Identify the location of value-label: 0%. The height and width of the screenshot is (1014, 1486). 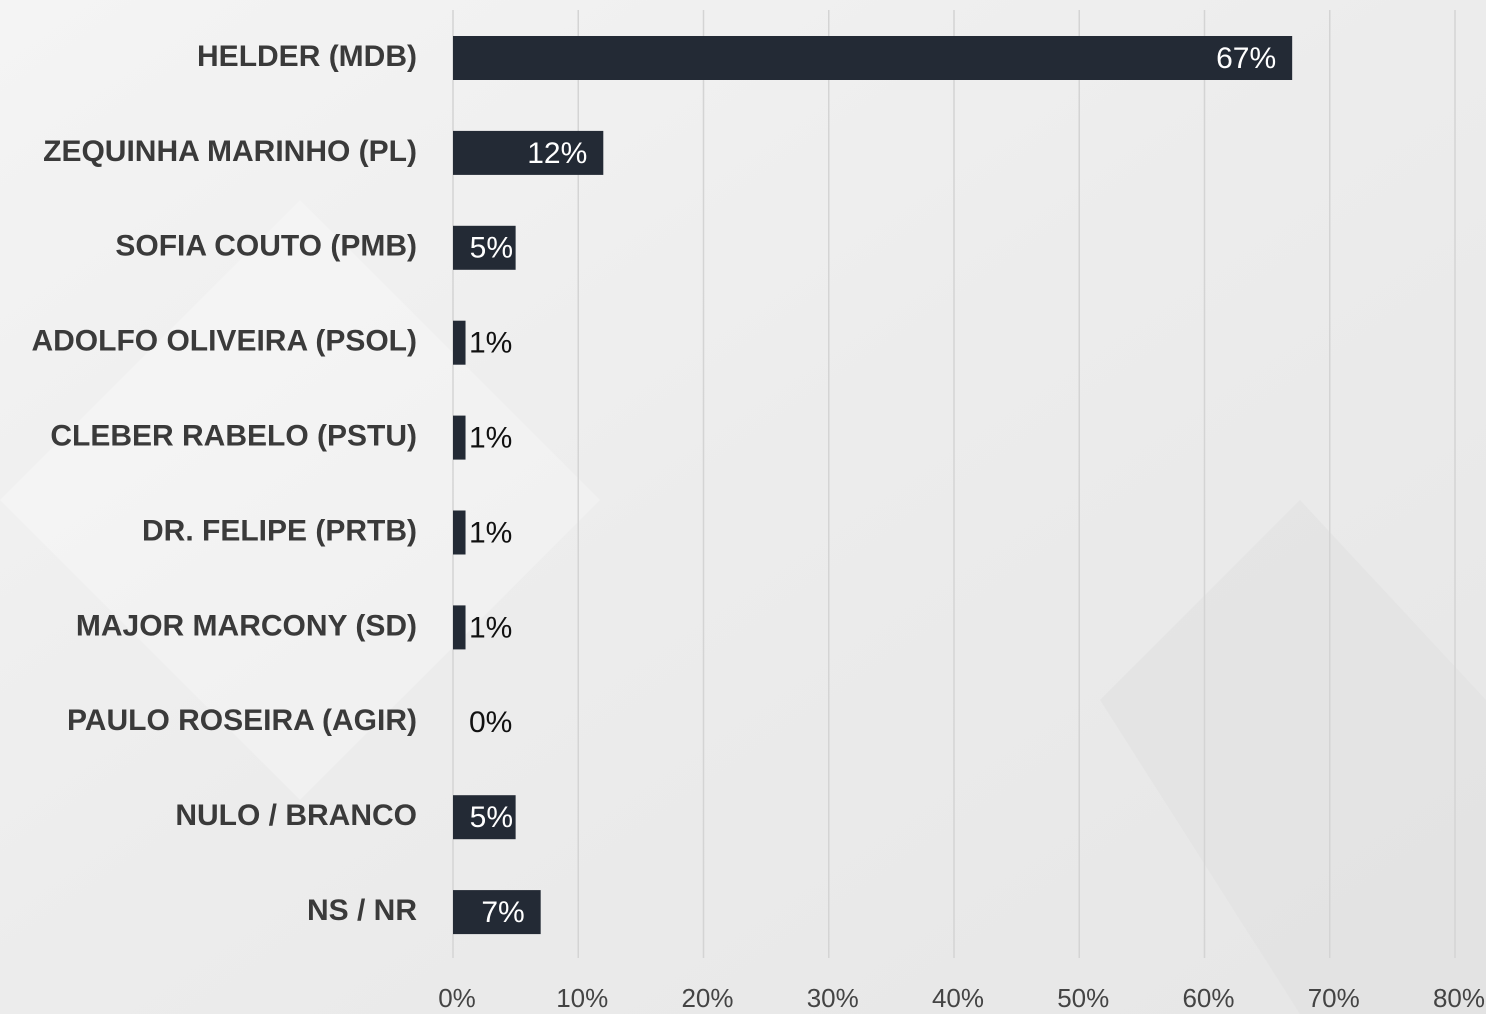
(490, 722).